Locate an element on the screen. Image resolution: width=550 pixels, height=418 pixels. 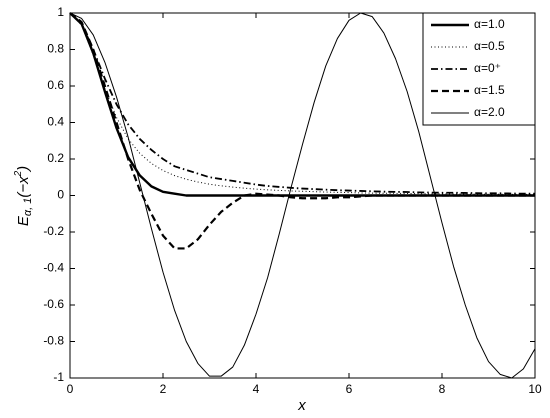
y-tick-label: -0.6 is located at coordinates (53, 304).